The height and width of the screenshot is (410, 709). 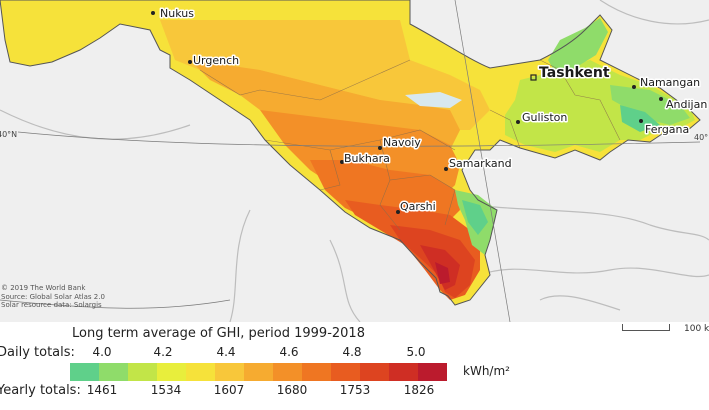 I want to click on daily-value: 4.4, so click(x=226, y=352).